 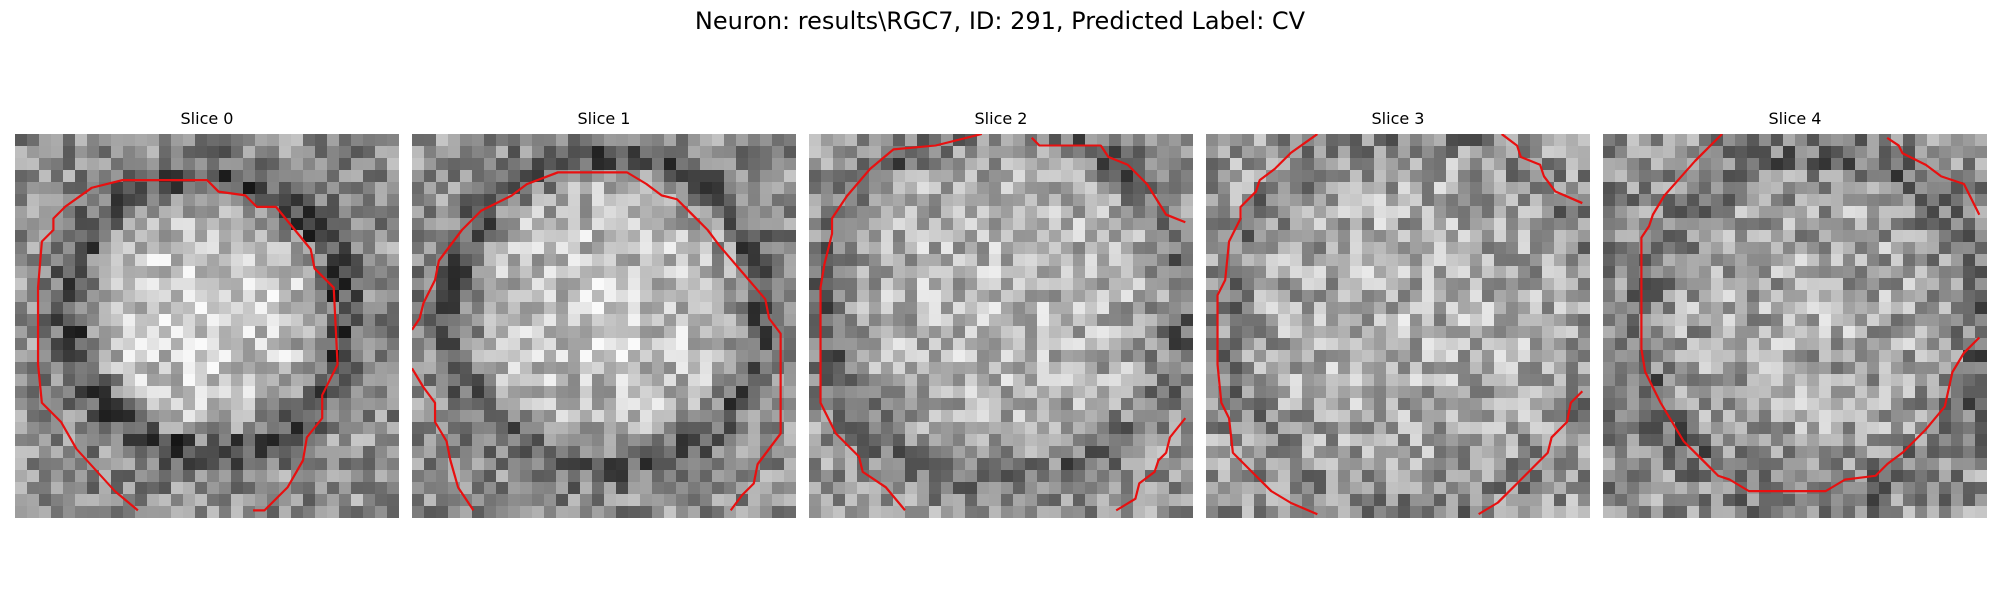 I want to click on slice-4-image, so click(x=1795, y=326).